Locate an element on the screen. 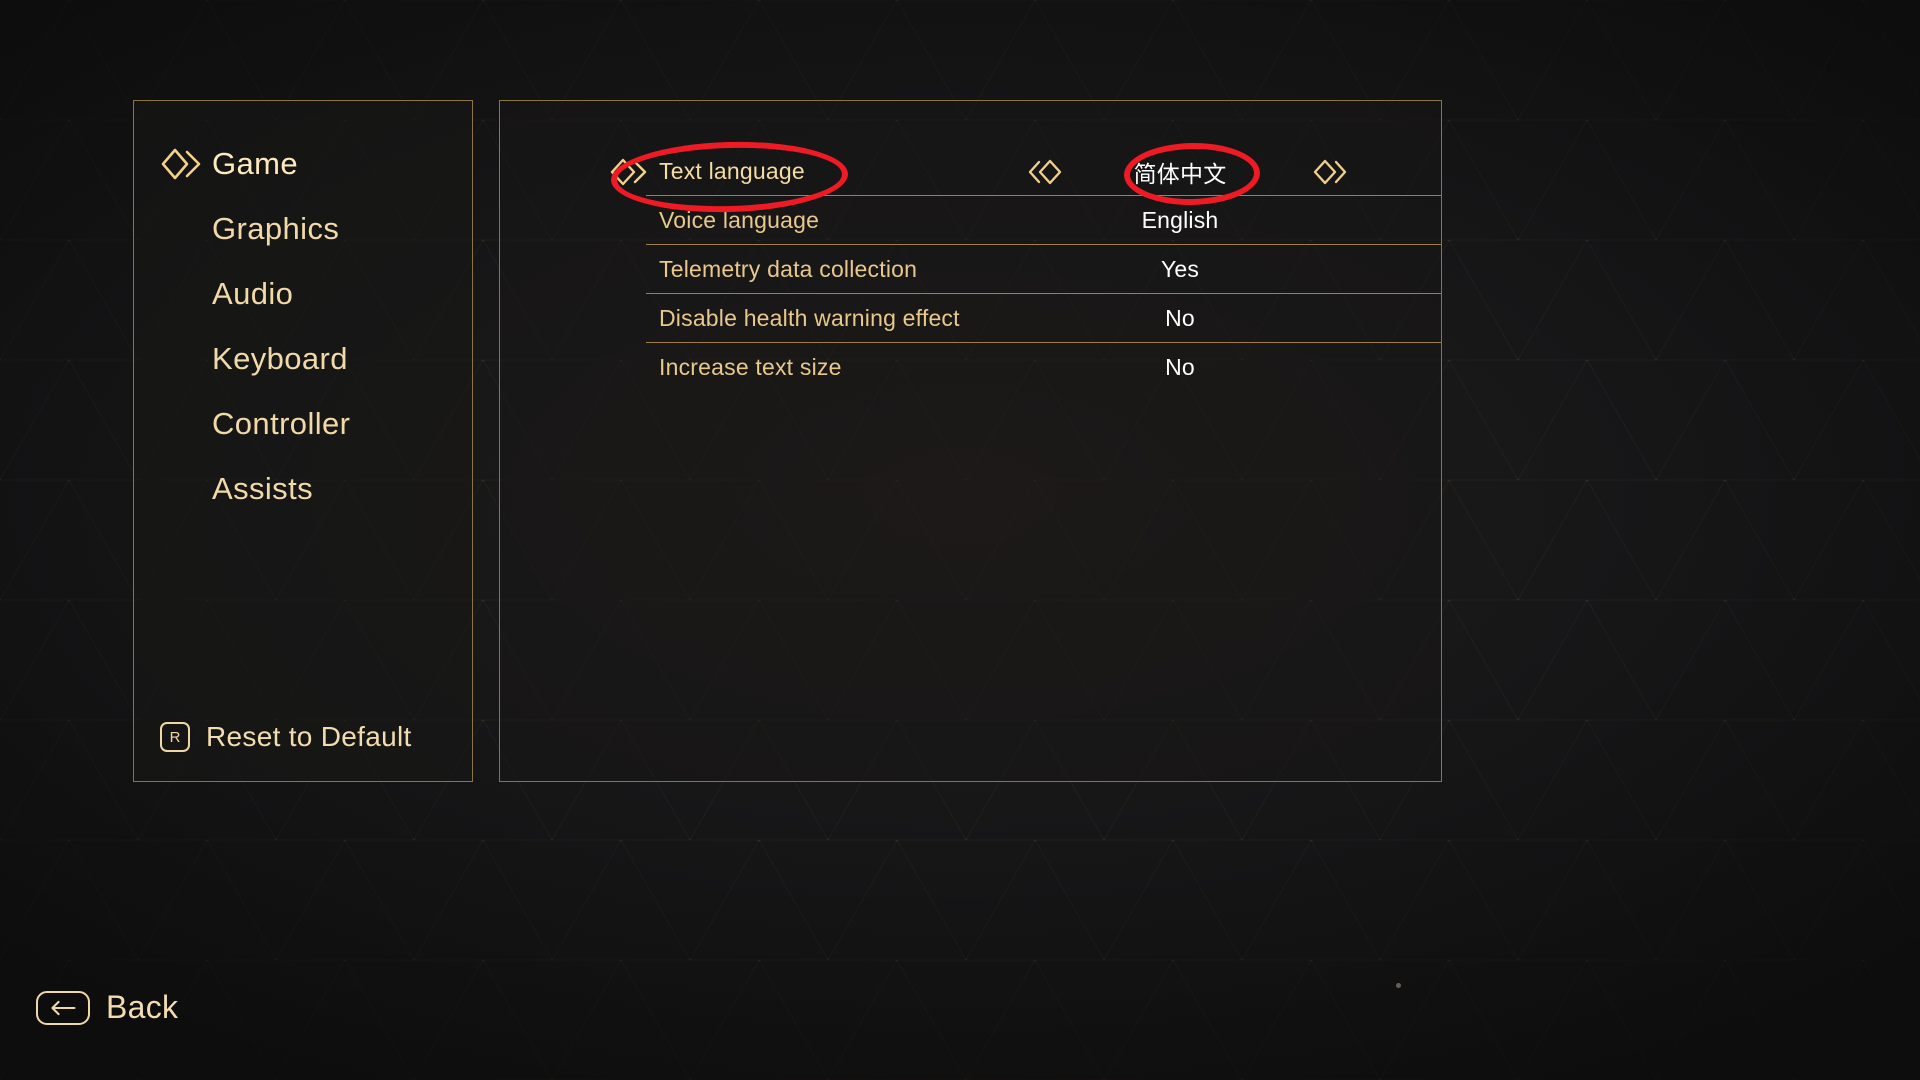  setting-label: Increase text size is located at coordinates (750, 367).